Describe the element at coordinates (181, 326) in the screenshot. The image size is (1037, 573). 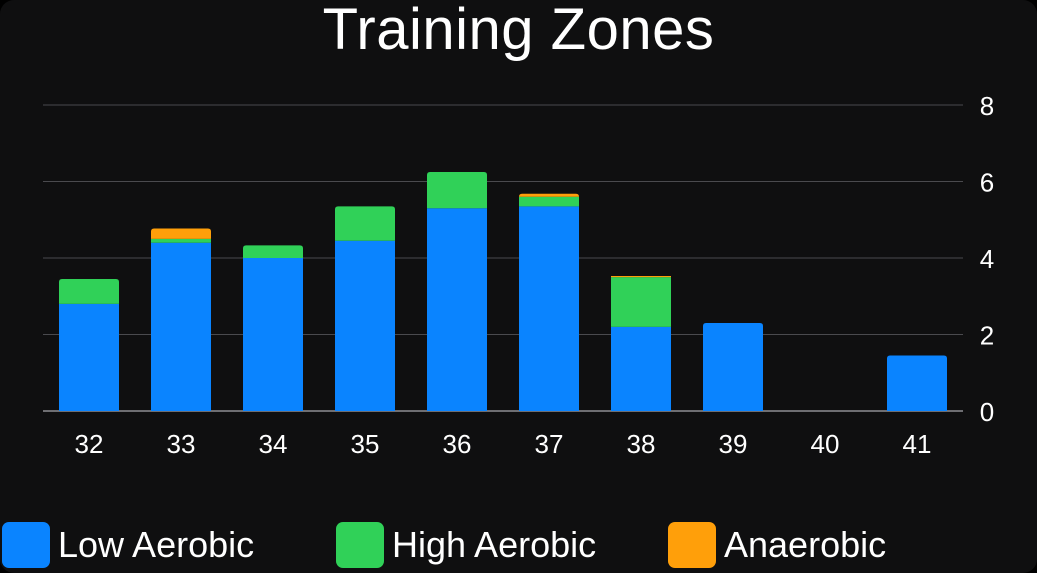
I see `bar-33-low-aerobic` at that location.